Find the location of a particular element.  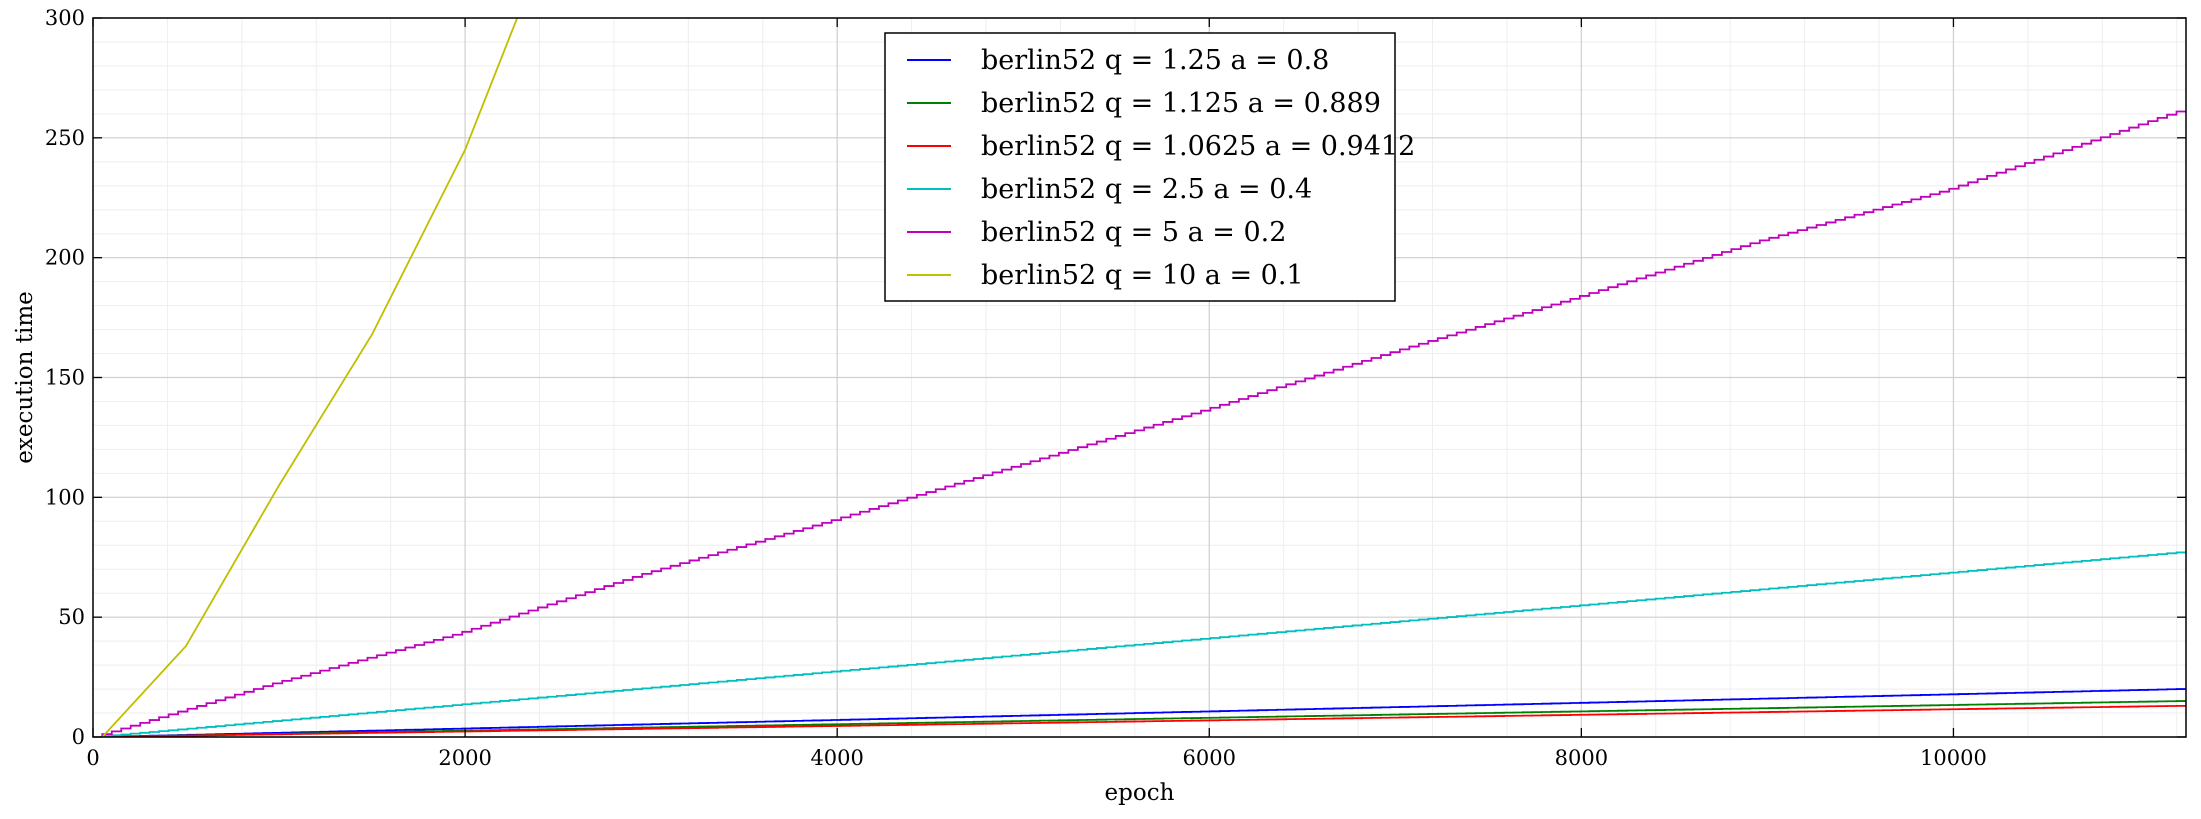

y-tick-label: 150 is located at coordinates (65, 378).